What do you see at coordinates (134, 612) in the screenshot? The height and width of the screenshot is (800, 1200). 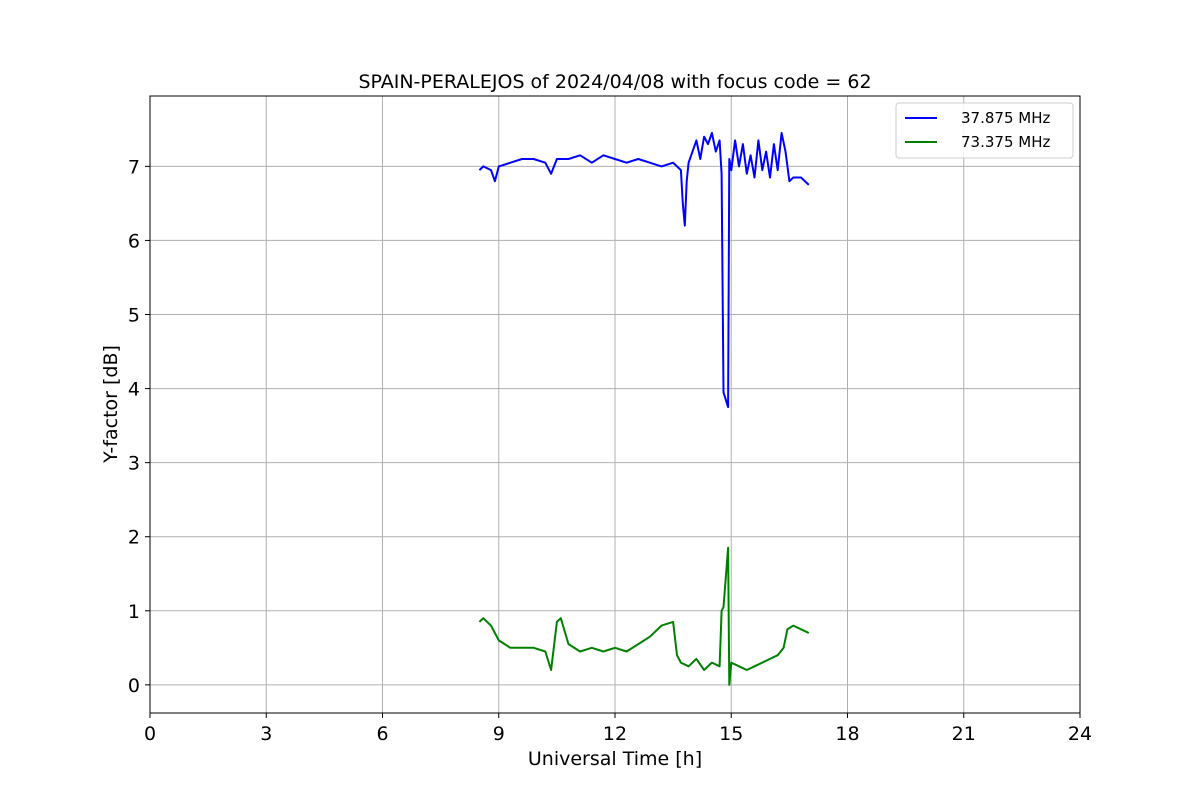 I see `y-tick-label: 1` at bounding box center [134, 612].